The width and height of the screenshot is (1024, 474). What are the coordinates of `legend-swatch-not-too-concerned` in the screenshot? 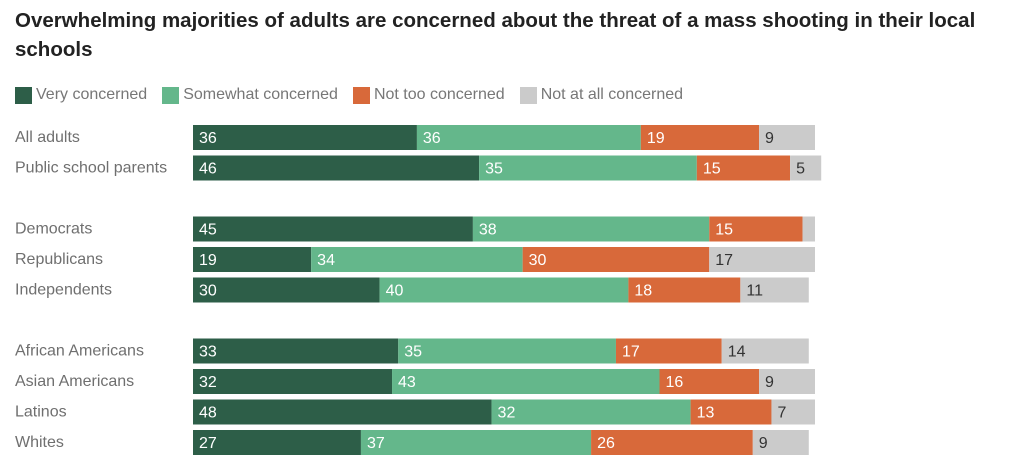 It's located at (361, 95).